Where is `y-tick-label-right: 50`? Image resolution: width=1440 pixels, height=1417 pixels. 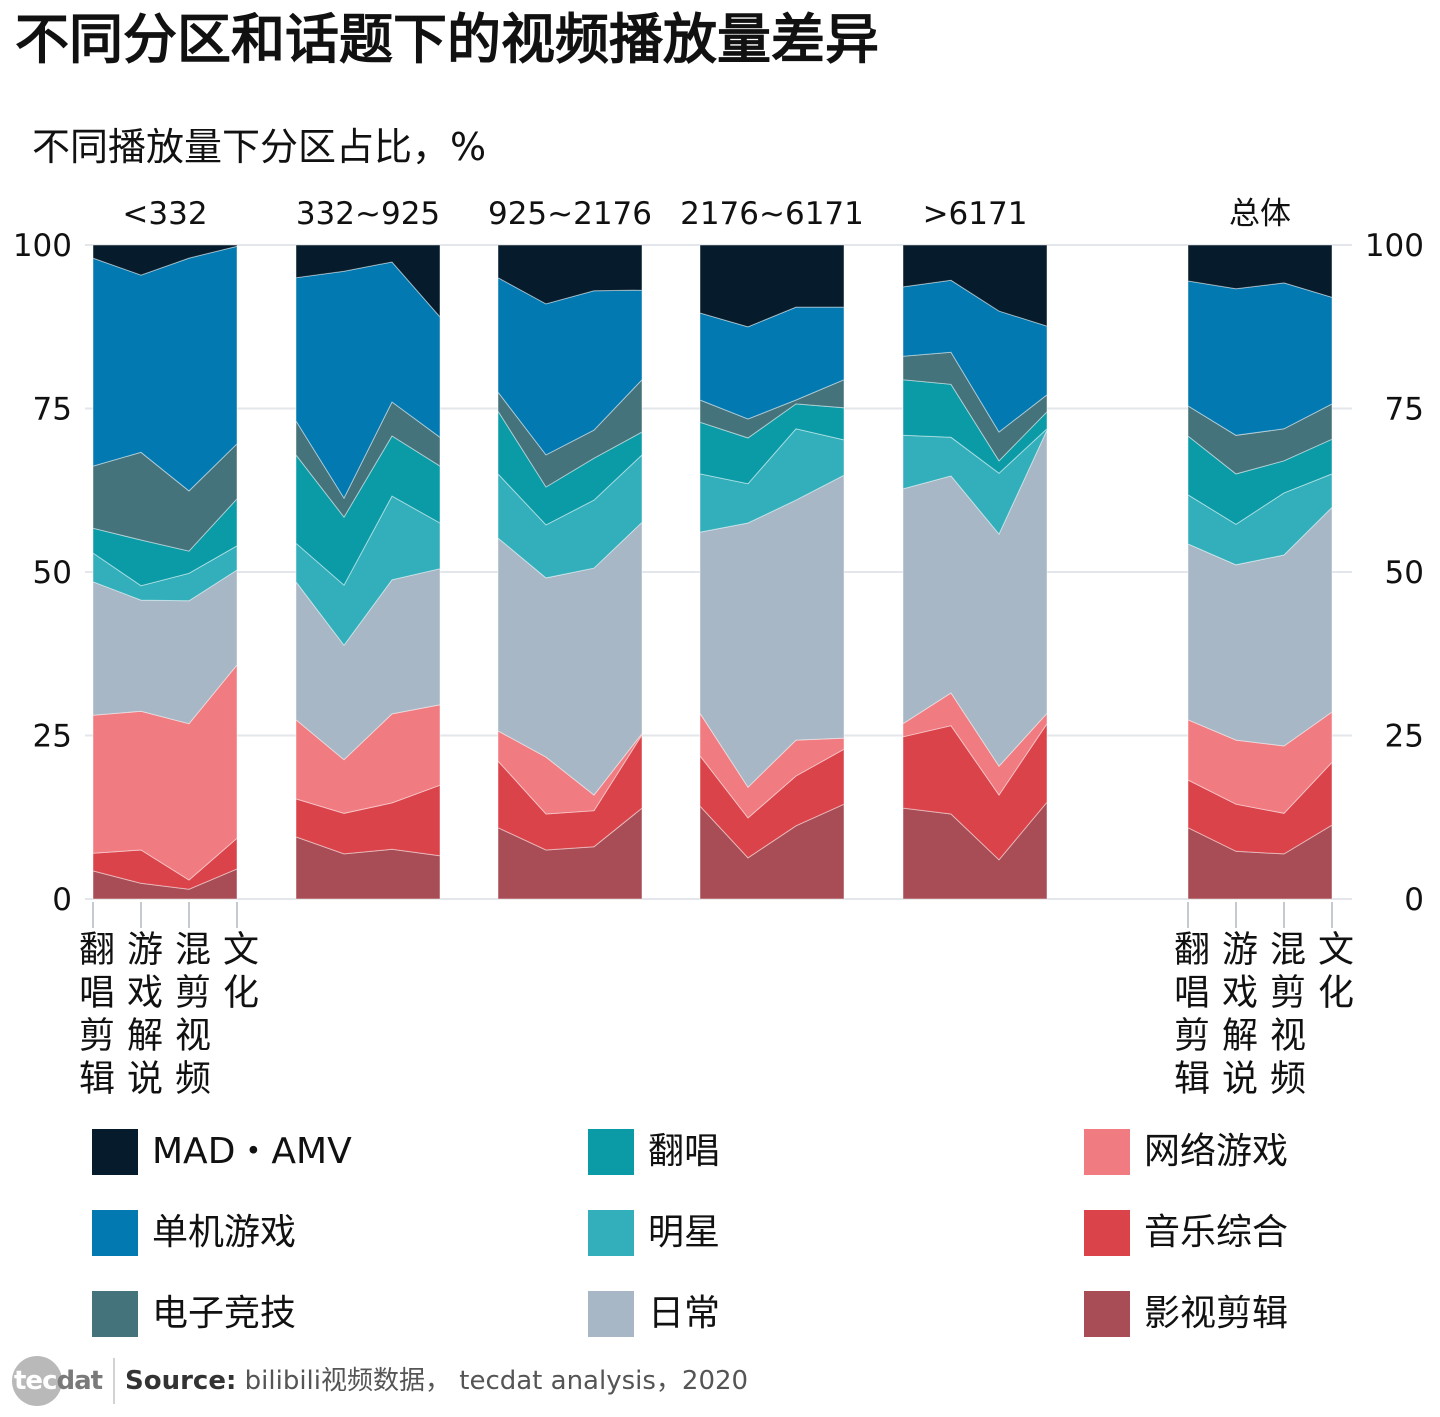 y-tick-label-right: 50 is located at coordinates (1404, 573).